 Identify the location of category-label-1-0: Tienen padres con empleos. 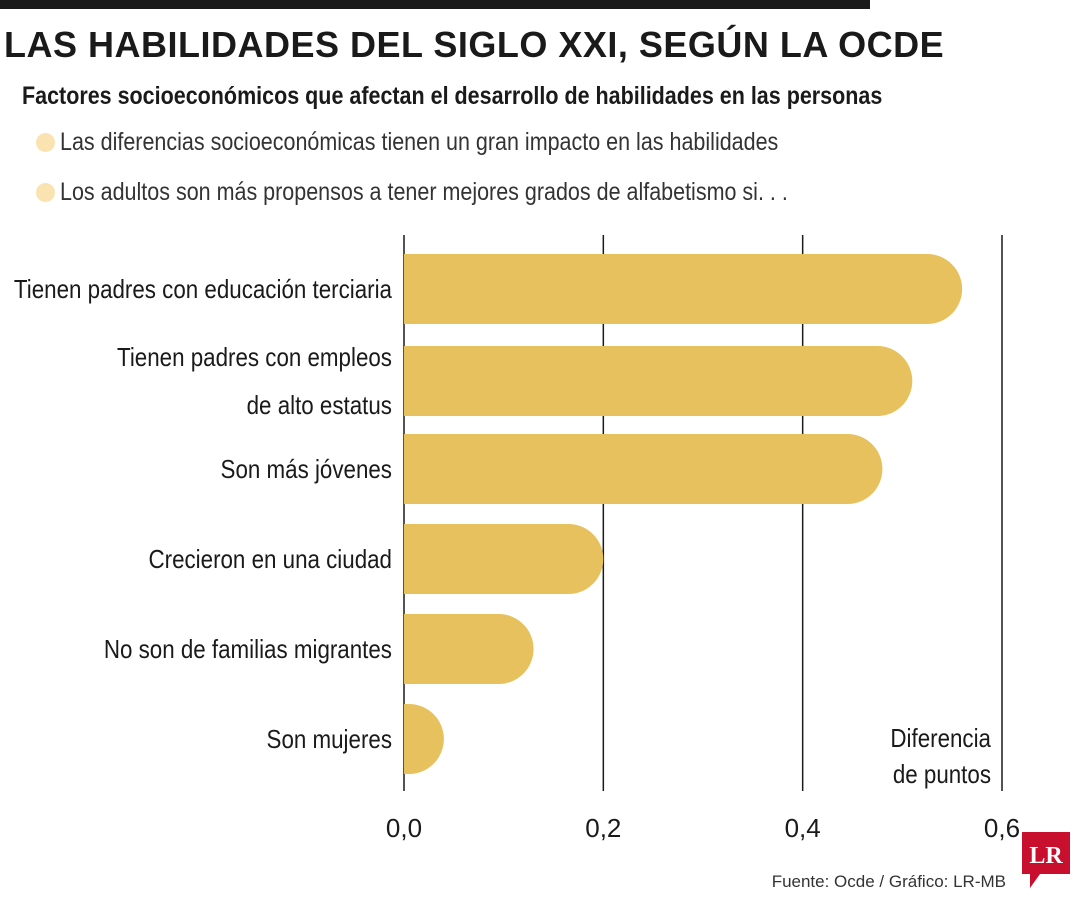
(254, 357).